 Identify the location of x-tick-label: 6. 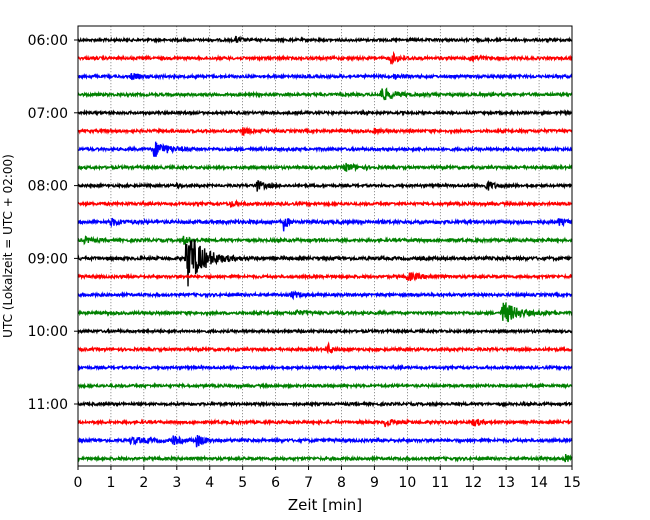
(275, 483).